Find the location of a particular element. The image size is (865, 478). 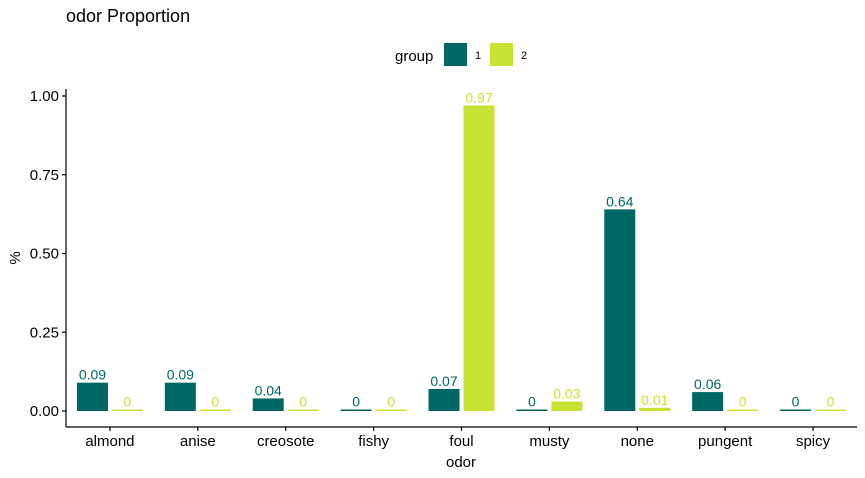

data-label: 0.01 is located at coordinates (654, 400).